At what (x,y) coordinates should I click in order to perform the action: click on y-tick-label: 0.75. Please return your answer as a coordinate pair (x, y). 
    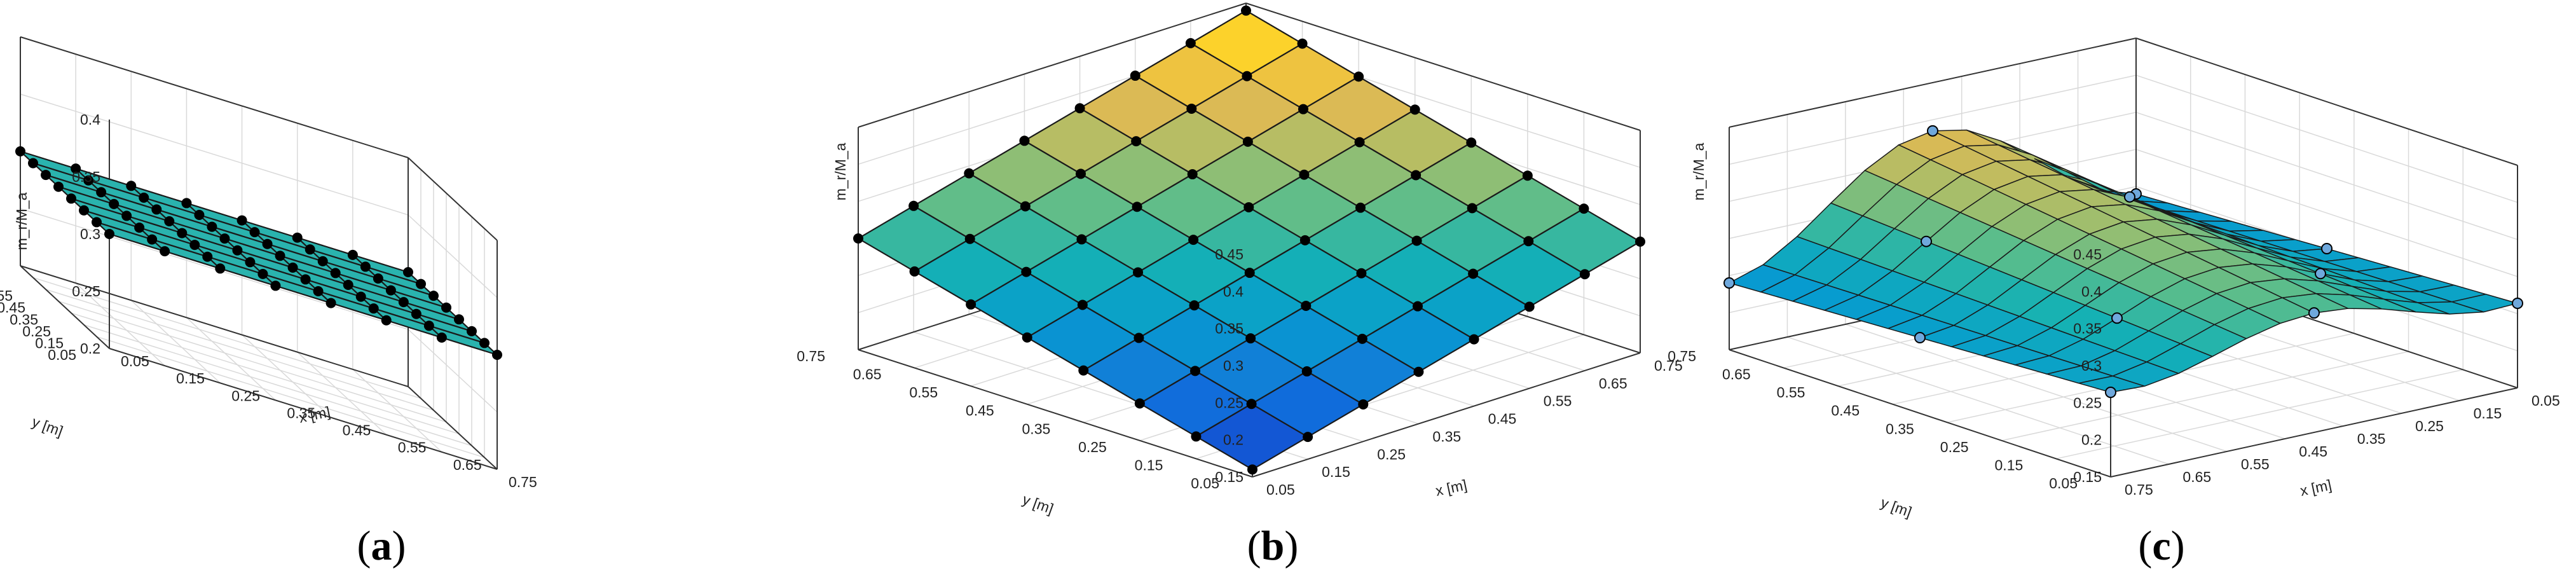
    Looking at the image, I should click on (811, 356).